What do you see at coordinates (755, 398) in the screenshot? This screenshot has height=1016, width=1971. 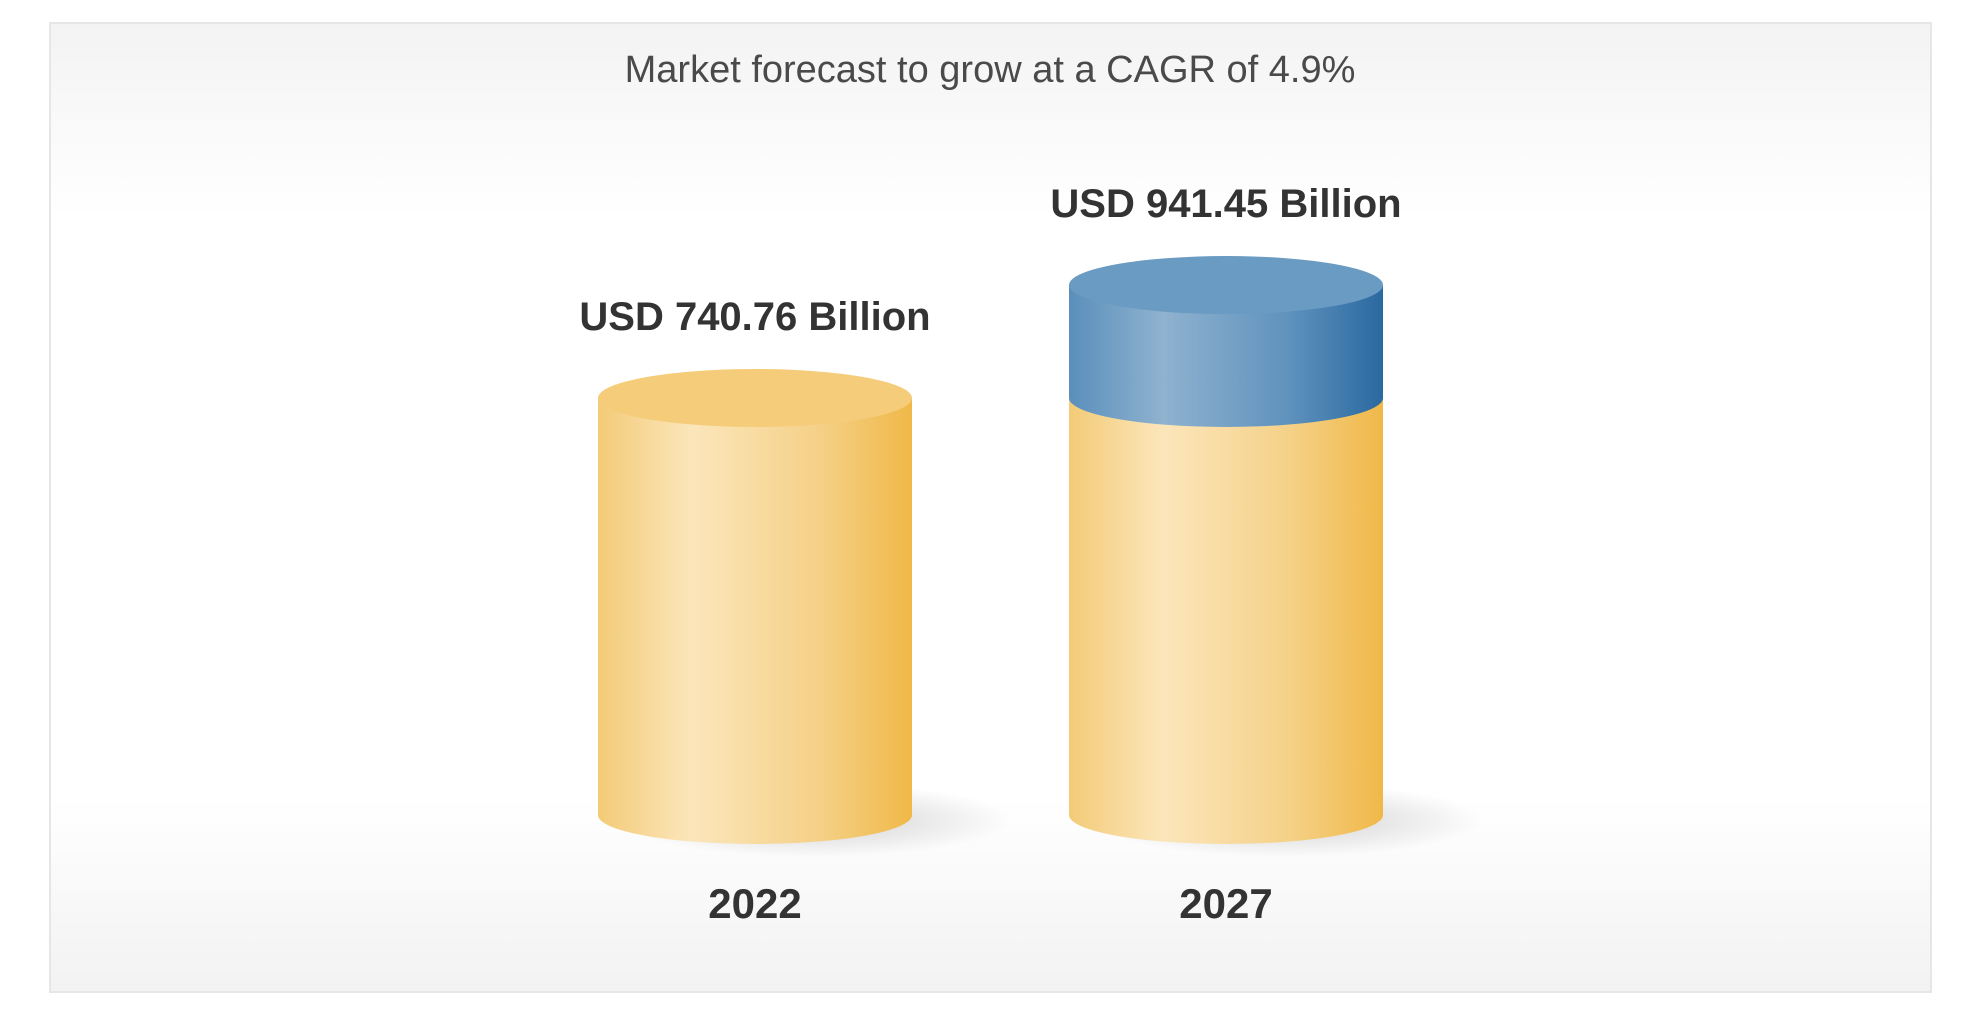 I see `bar-2022-top` at bounding box center [755, 398].